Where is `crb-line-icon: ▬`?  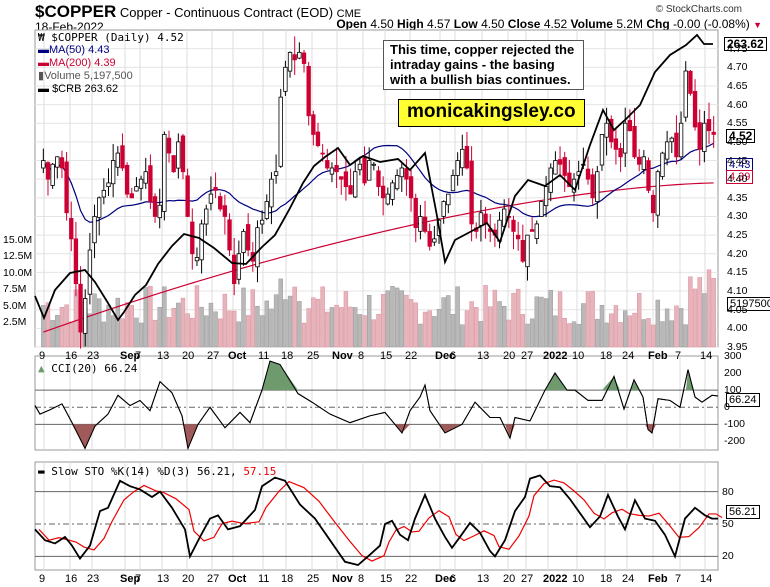 crb-line-icon: ▬ is located at coordinates (43, 89).